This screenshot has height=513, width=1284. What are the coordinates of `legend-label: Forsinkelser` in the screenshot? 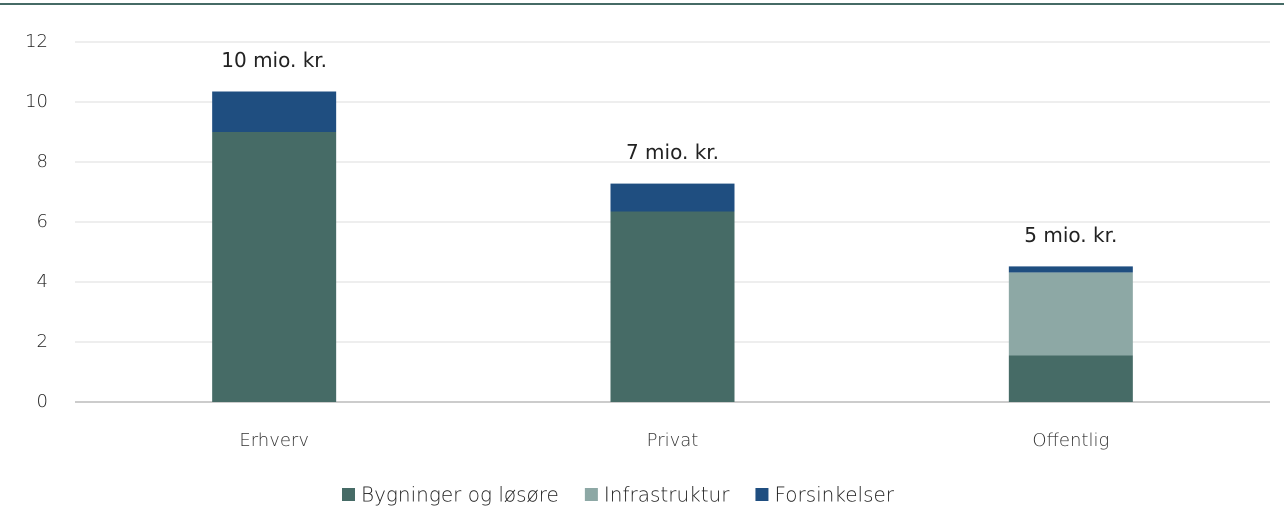 It's located at (834, 495).